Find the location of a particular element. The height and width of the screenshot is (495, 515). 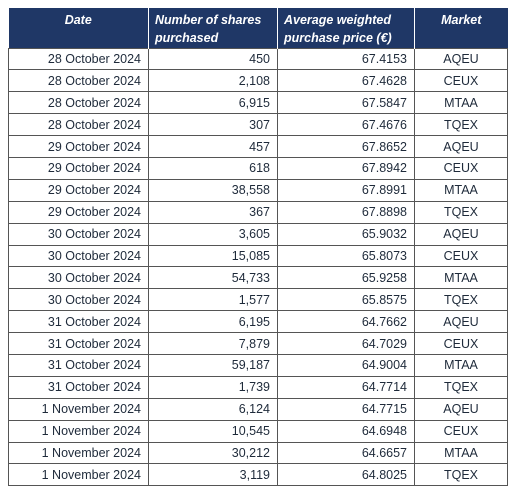

cell-shares-purchased: 618 is located at coordinates (213, 168).